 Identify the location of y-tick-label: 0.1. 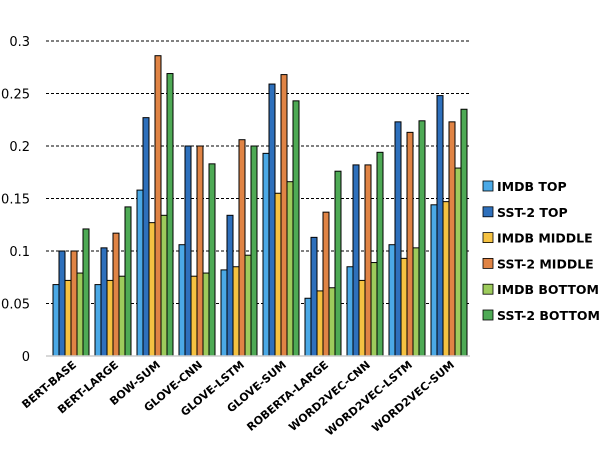
(19, 252).